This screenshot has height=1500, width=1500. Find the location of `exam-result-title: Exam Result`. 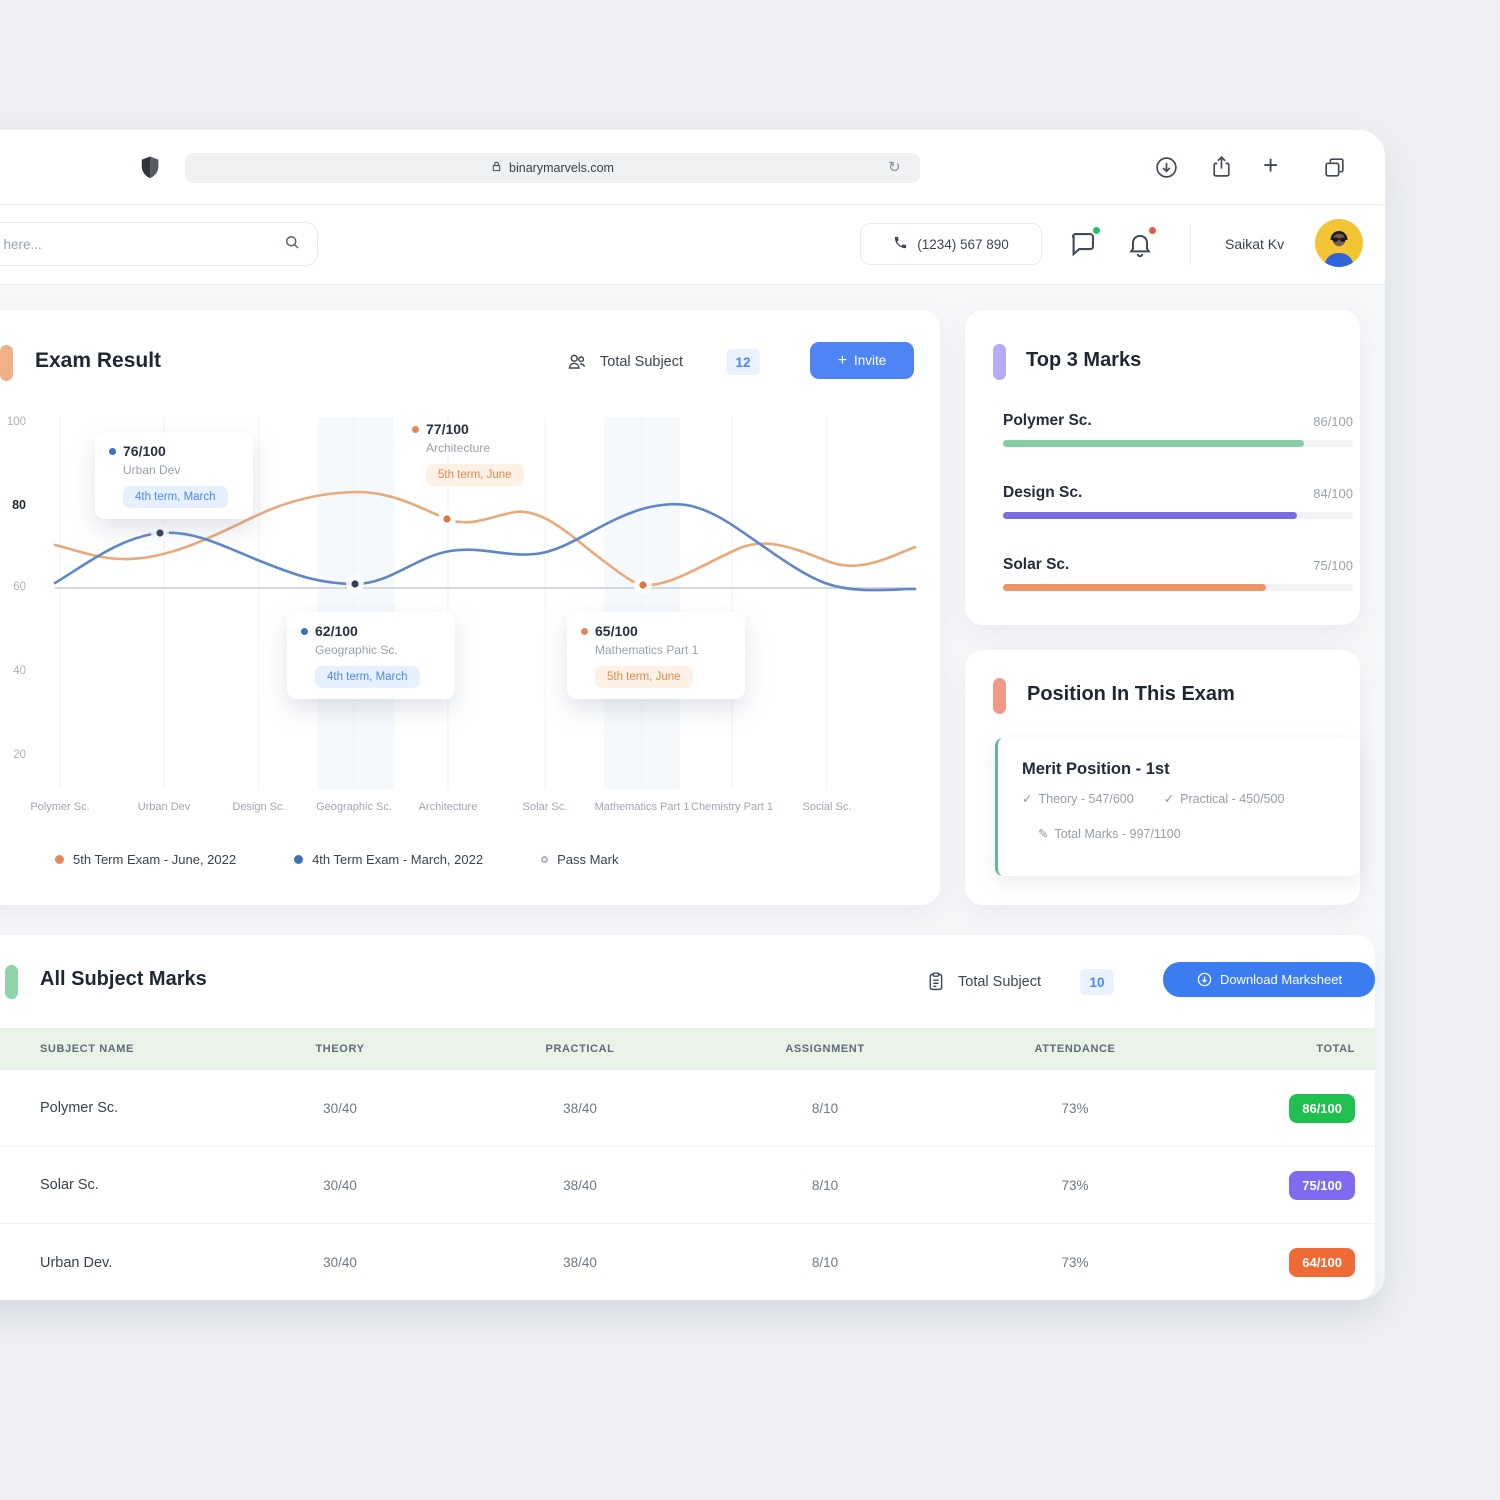

exam-result-title: Exam Result is located at coordinates (98, 360).